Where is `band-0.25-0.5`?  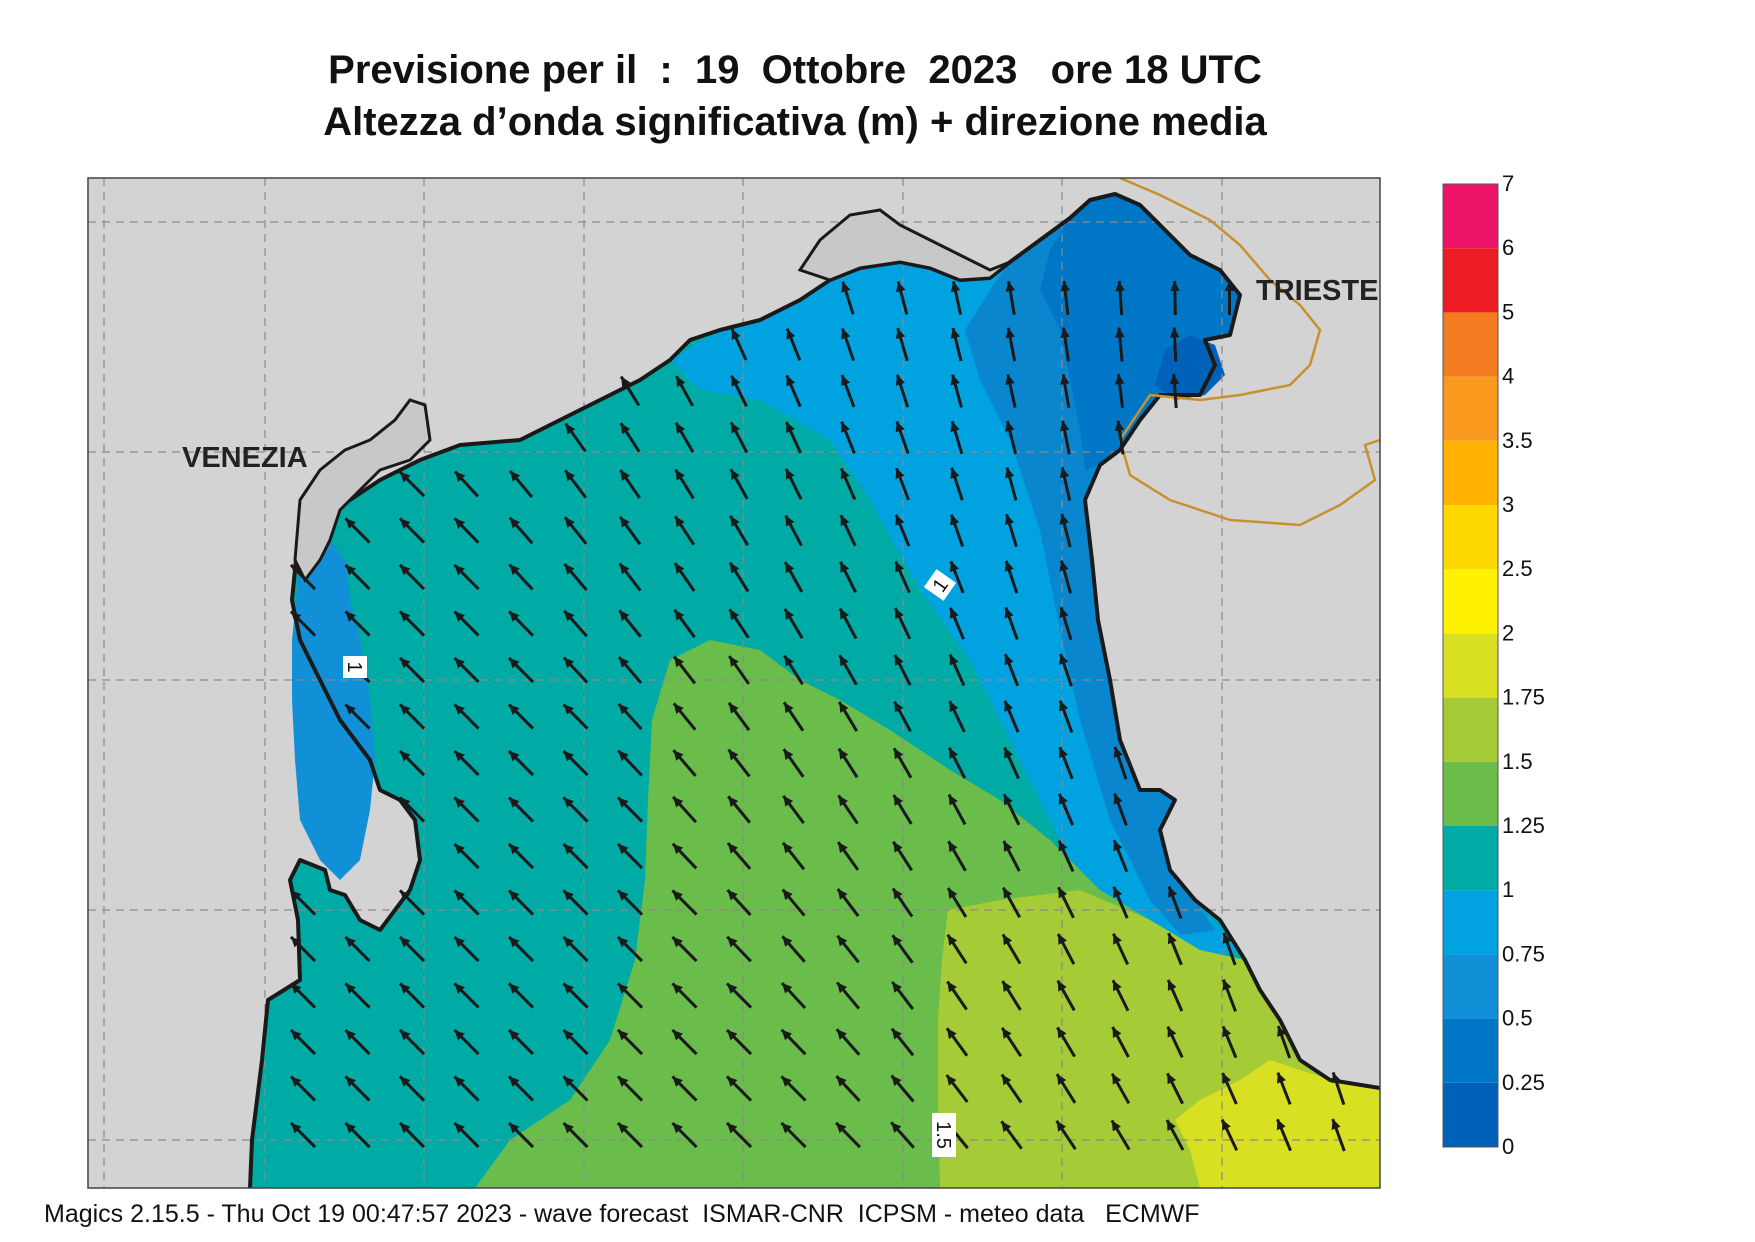
band-0.25-0.5 is located at coordinates (1140, 332).